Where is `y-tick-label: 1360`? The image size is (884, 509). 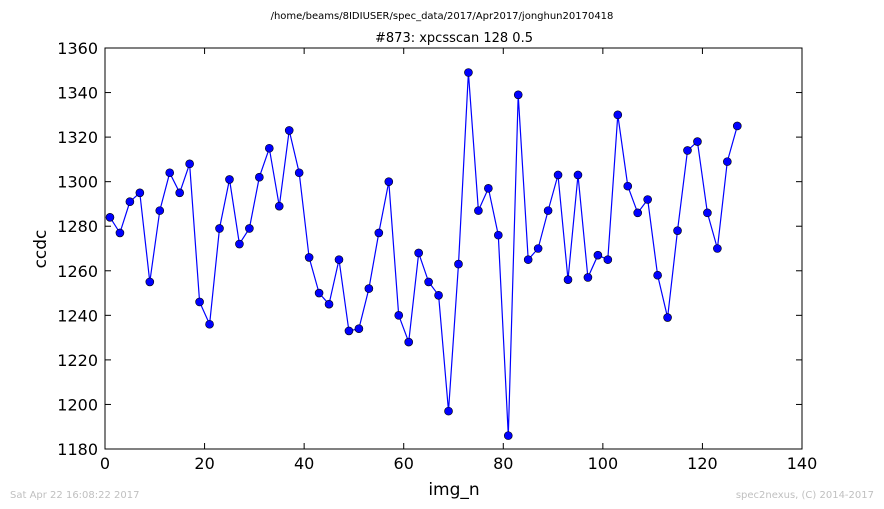 y-tick-label: 1360 is located at coordinates (77, 48).